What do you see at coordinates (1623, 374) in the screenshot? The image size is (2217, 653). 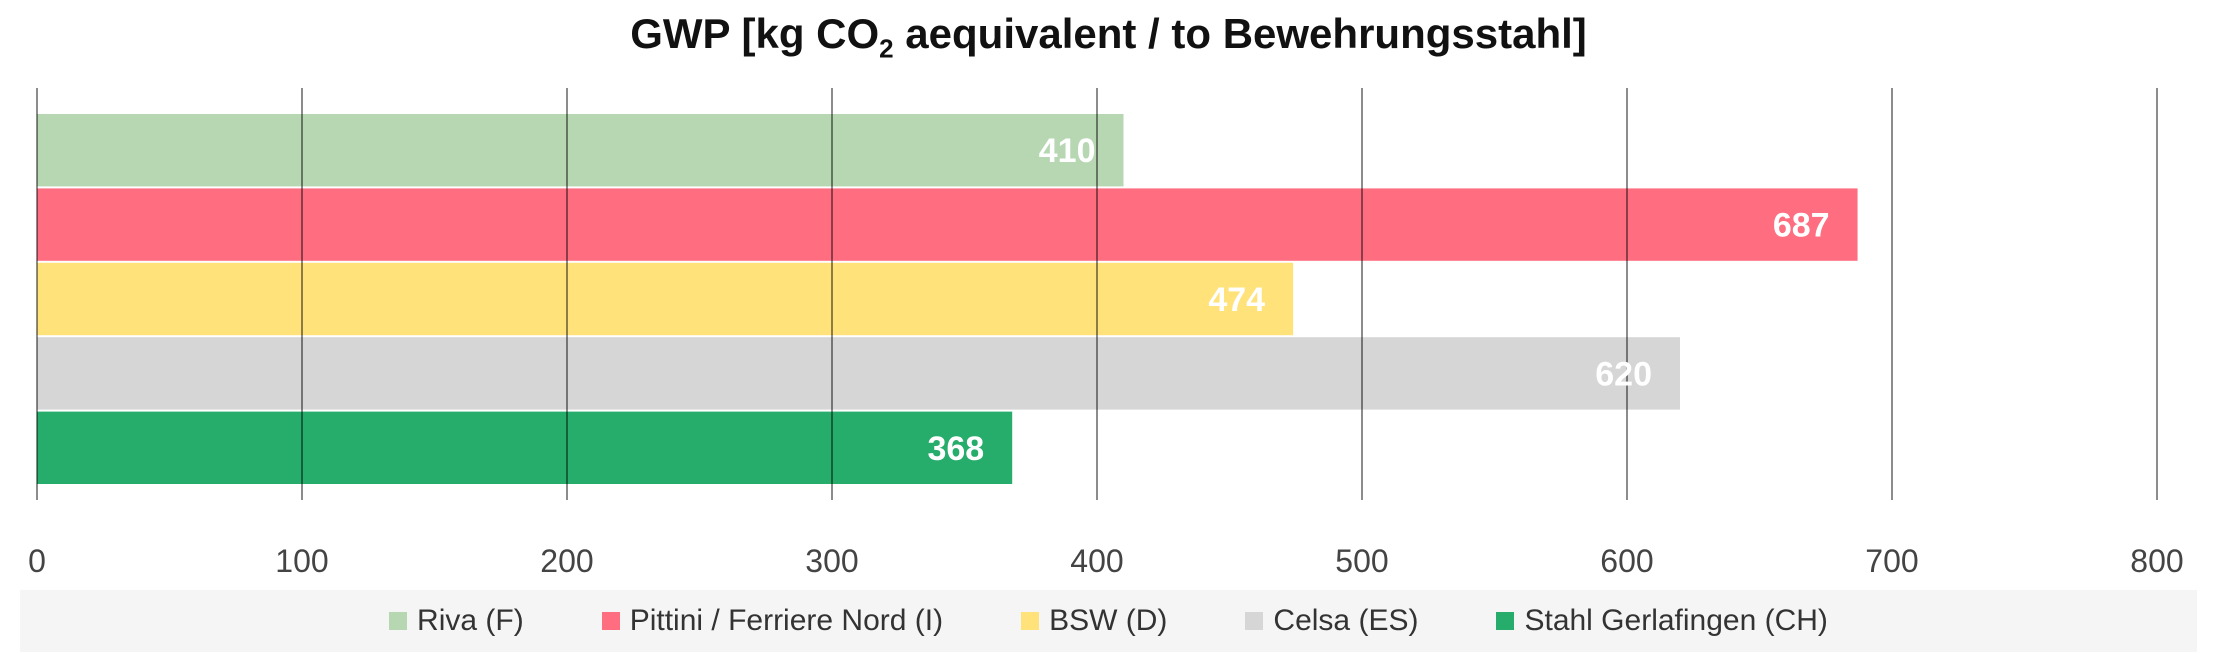 I see `bar-value-label-3: 620` at bounding box center [1623, 374].